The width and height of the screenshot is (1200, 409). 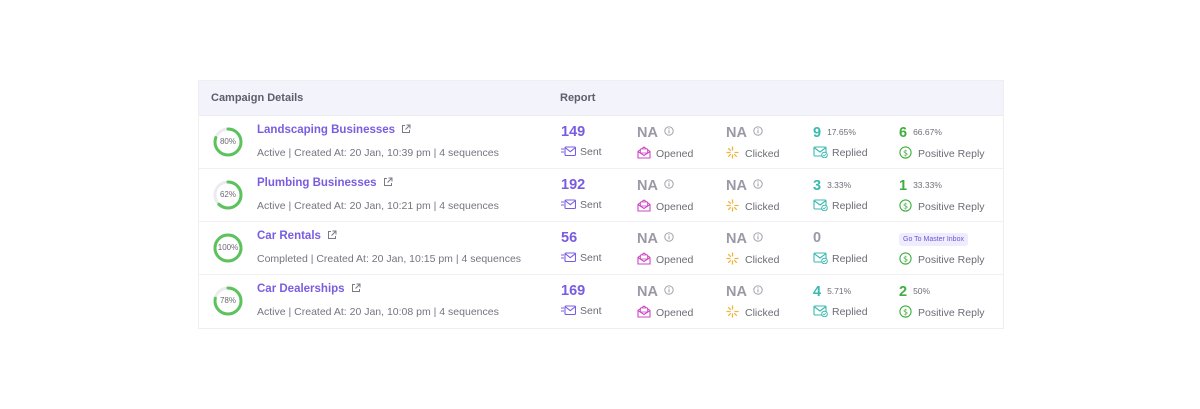 I want to click on sent-count: 149, so click(x=573, y=132).